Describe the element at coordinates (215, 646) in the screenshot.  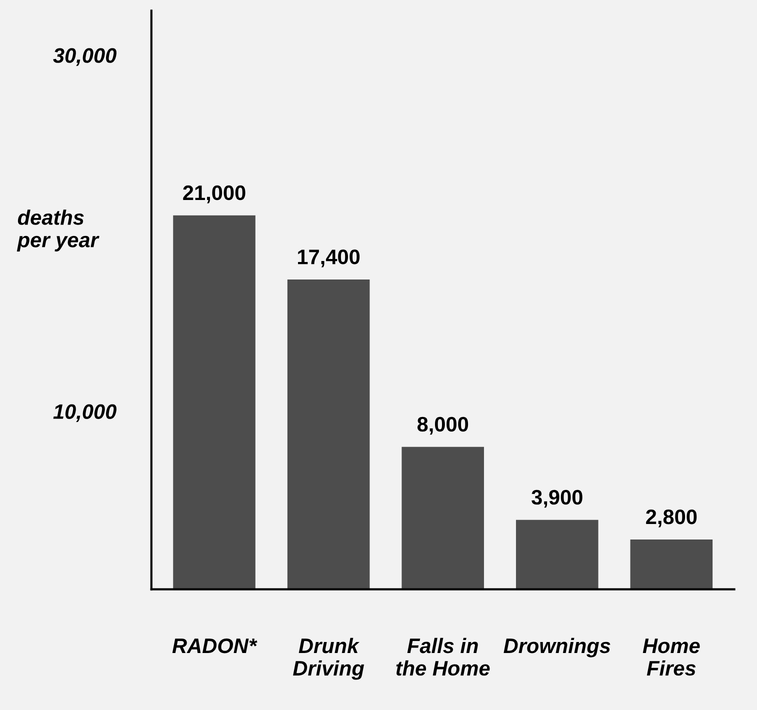
I see `x-tick-label: RADON*` at that location.